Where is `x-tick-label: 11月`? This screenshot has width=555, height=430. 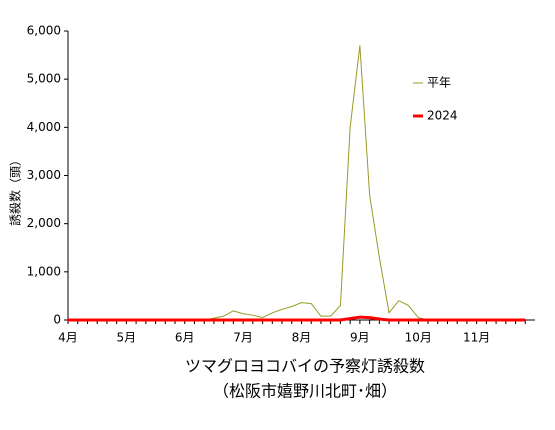
x-tick-label: 11月 is located at coordinates (476, 338).